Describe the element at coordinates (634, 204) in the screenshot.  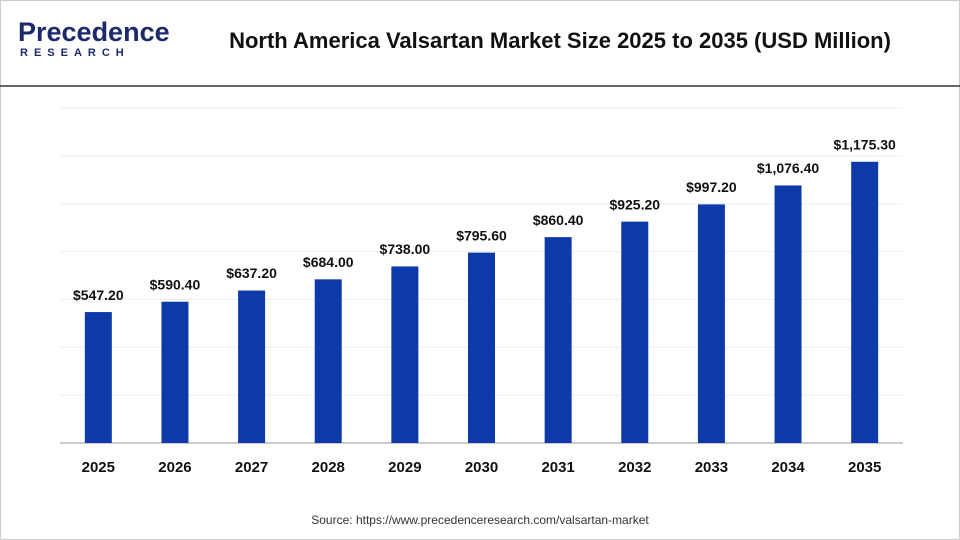
I see `value-label: $925.20` at that location.